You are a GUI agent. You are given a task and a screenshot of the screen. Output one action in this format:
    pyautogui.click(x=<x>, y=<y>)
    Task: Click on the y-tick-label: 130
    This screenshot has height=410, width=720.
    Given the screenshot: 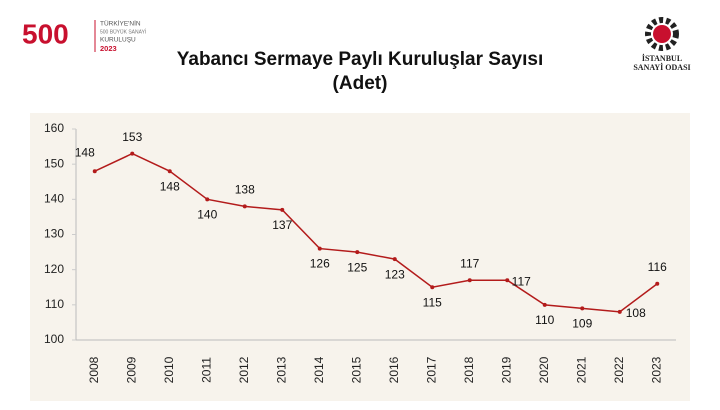 What is the action you would take?
    pyautogui.click(x=54, y=234)
    